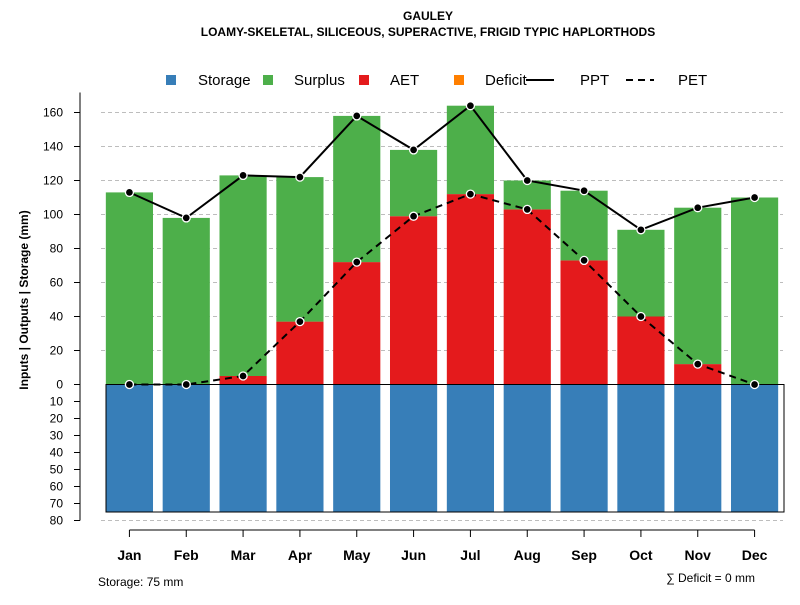  What do you see at coordinates (584, 555) in the screenshot?
I see `x-tick-label: Sep` at bounding box center [584, 555].